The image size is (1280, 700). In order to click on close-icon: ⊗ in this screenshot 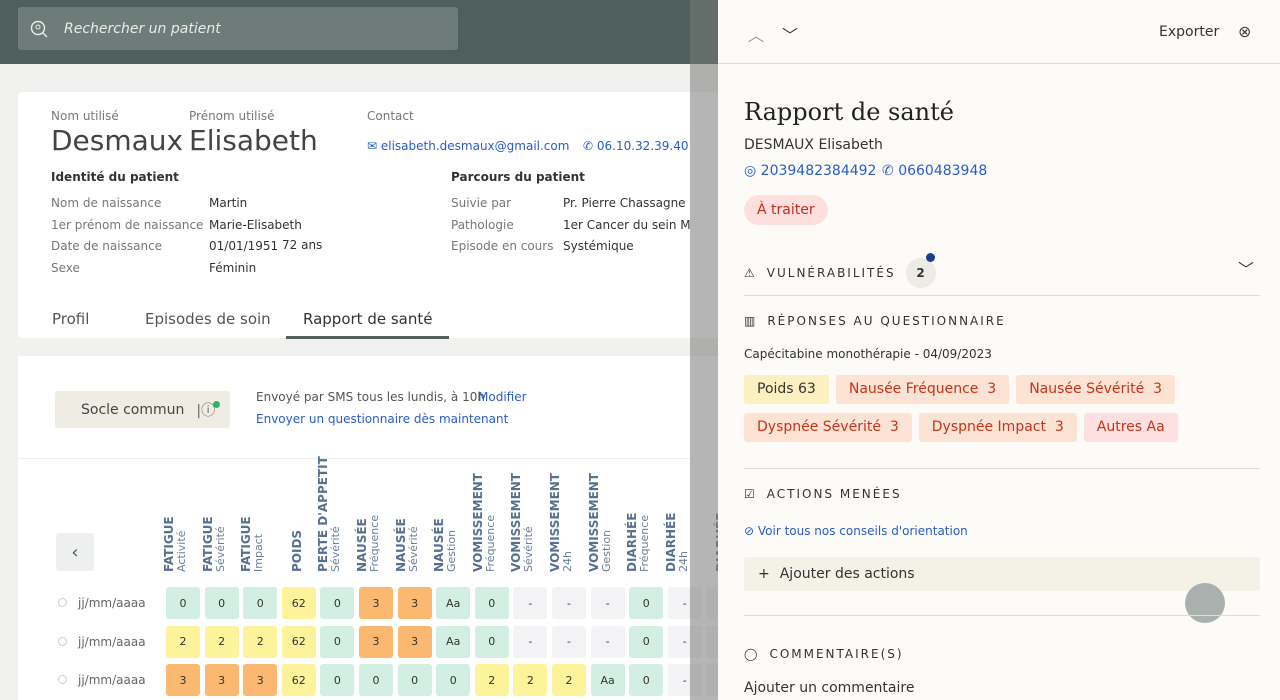, I will do `click(1245, 31)`.